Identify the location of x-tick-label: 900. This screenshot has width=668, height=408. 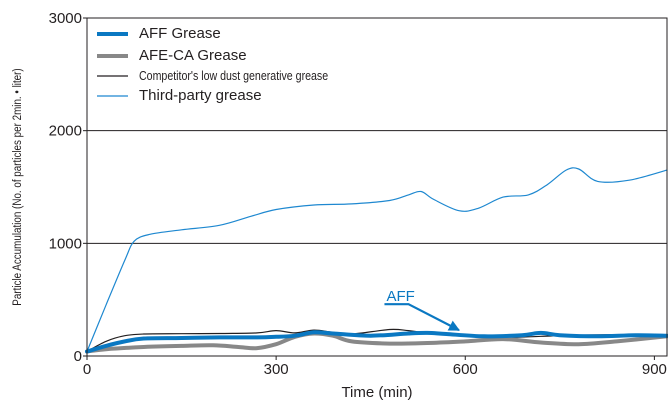
(654, 369).